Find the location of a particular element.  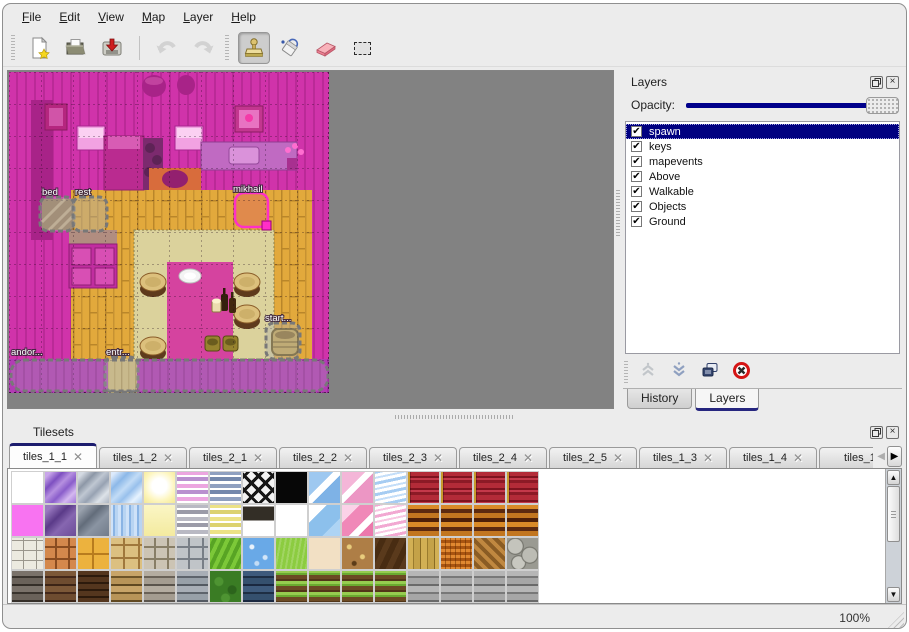

tileset-tile-stripe_pink is located at coordinates (192, 487).